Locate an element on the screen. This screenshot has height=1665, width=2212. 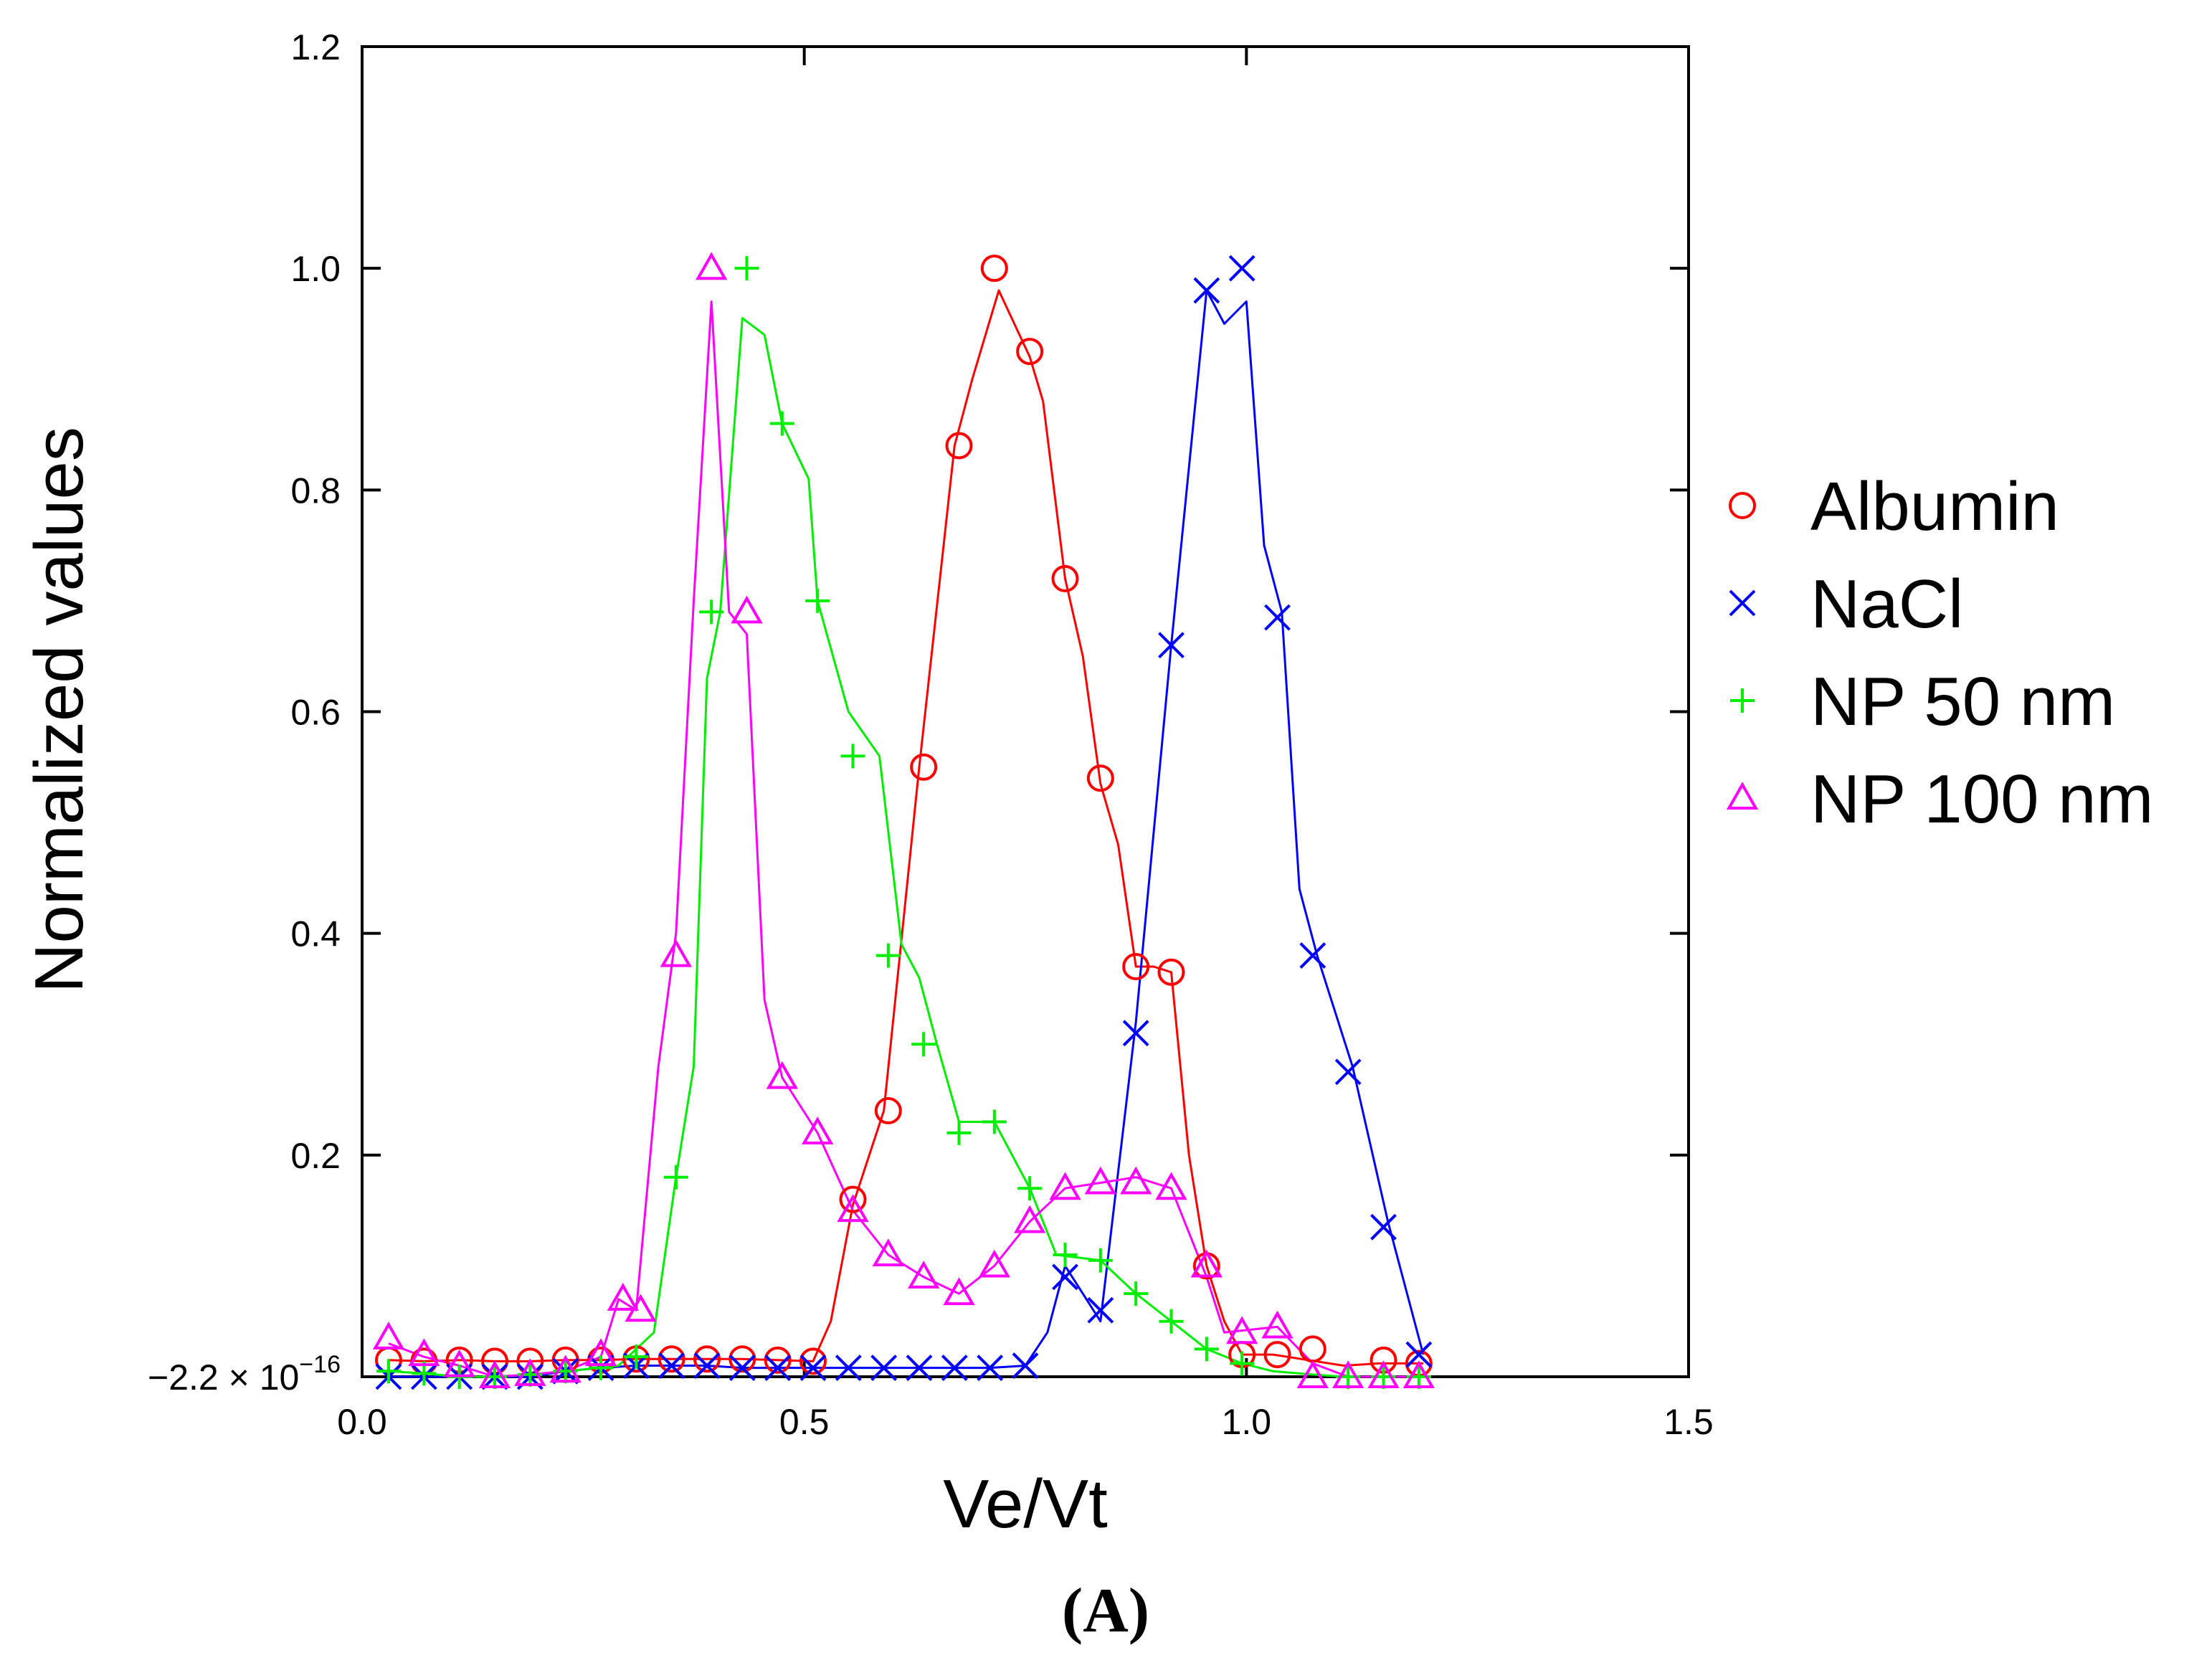
legend-label: NP 50 nm is located at coordinates (1963, 701).